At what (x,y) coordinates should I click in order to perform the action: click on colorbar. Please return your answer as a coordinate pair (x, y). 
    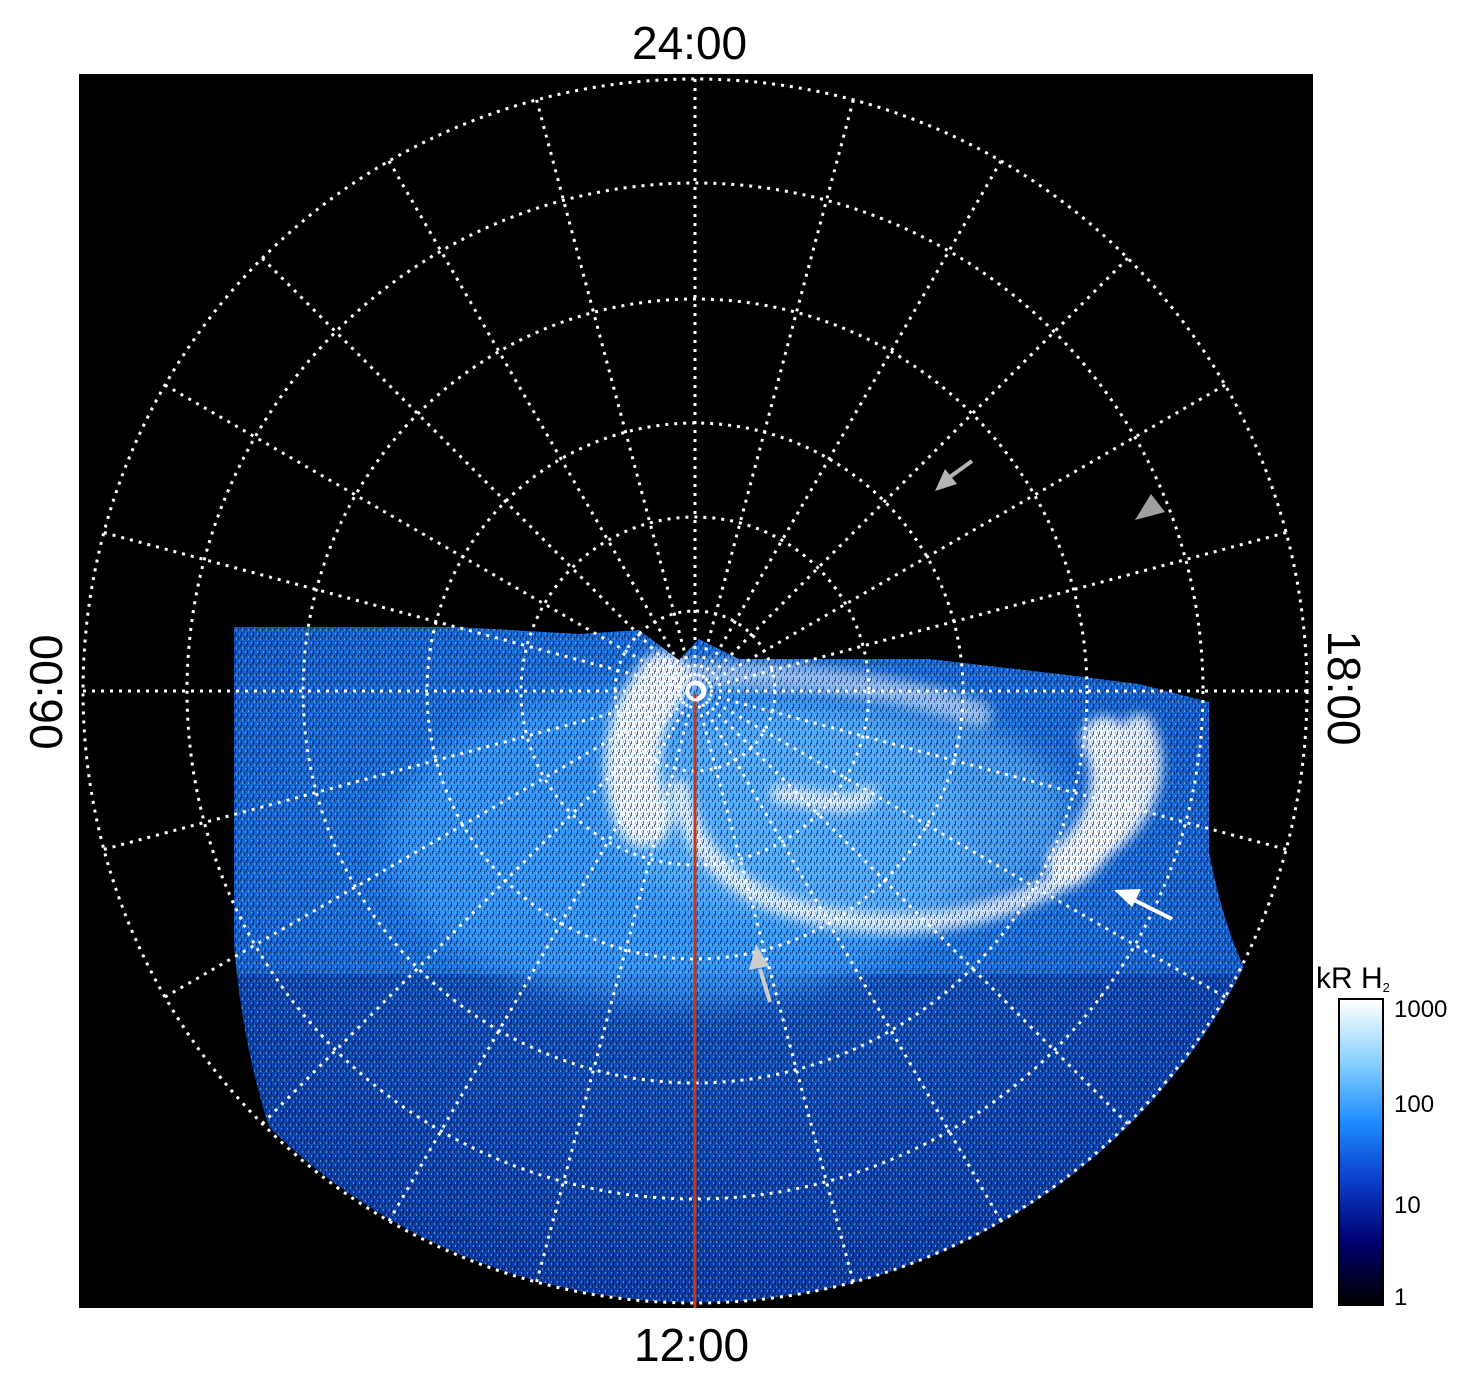
    Looking at the image, I should click on (1361, 1152).